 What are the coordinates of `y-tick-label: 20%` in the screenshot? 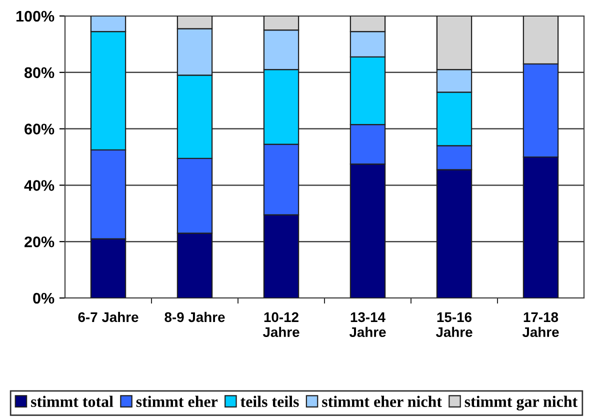 It's located at (39, 242).